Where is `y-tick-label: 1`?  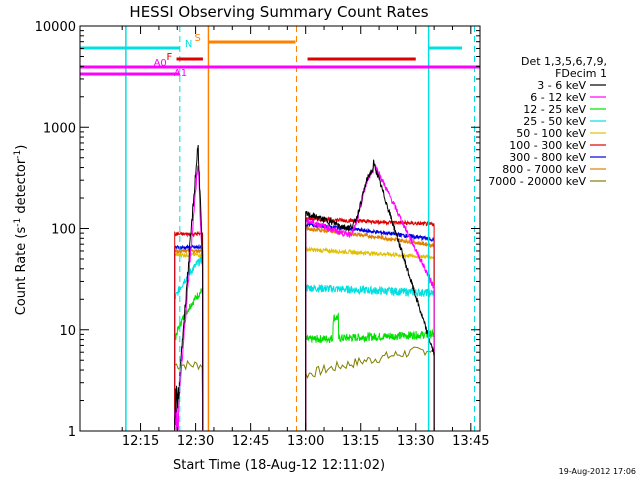
y-tick-label: 1 is located at coordinates (72, 432).